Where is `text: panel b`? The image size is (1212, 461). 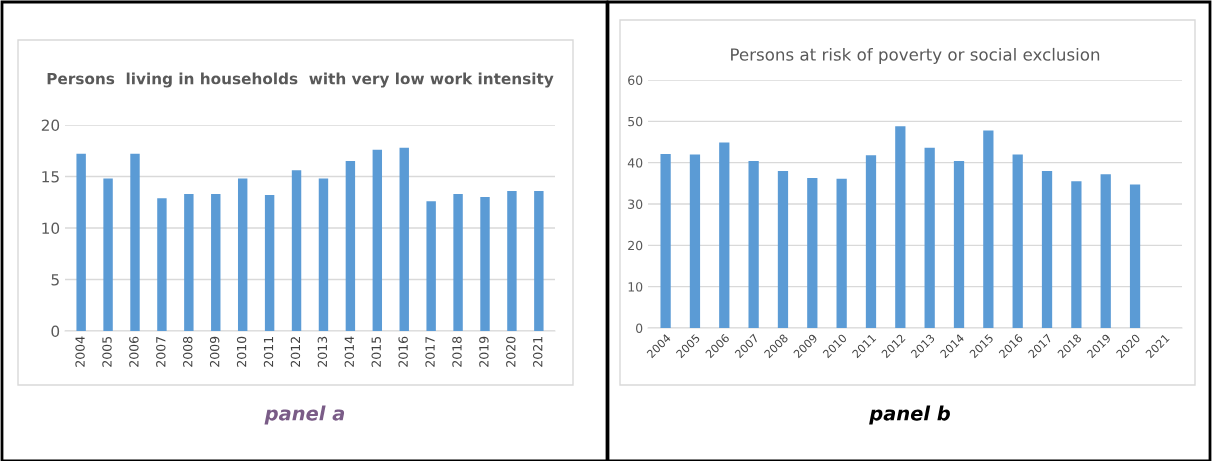
text: panel b is located at coordinates (909, 415).